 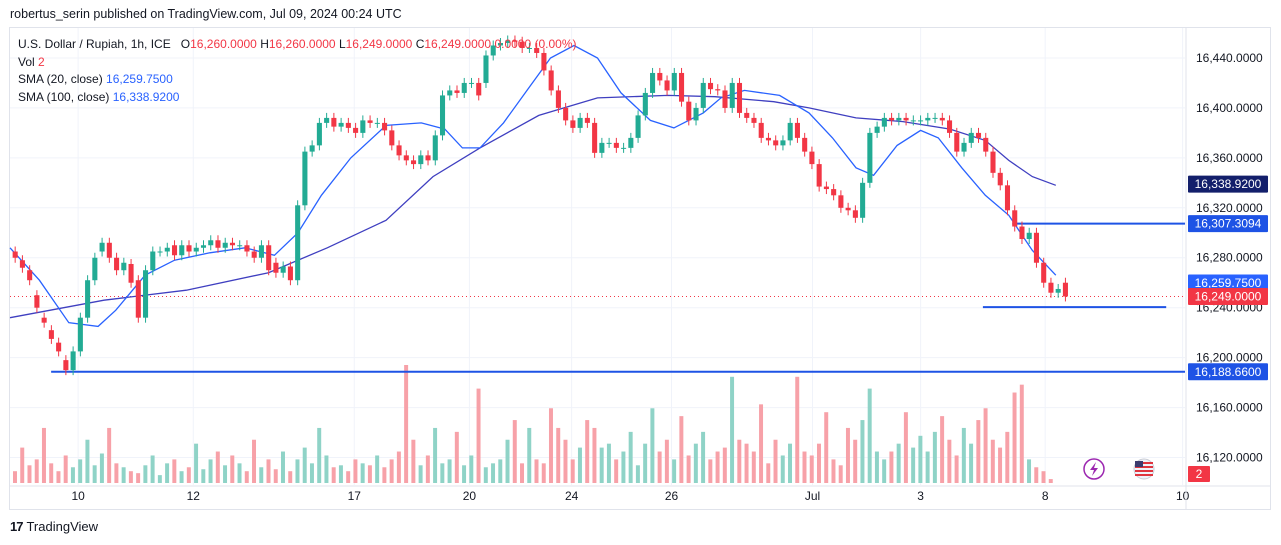 I want to click on sma20-value: 16,259.7500, so click(x=139, y=79).